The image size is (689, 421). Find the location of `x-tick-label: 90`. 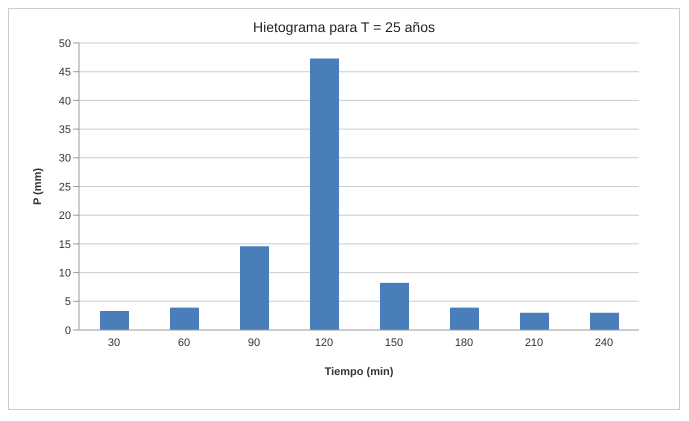

x-tick-label: 90 is located at coordinates (254, 342).